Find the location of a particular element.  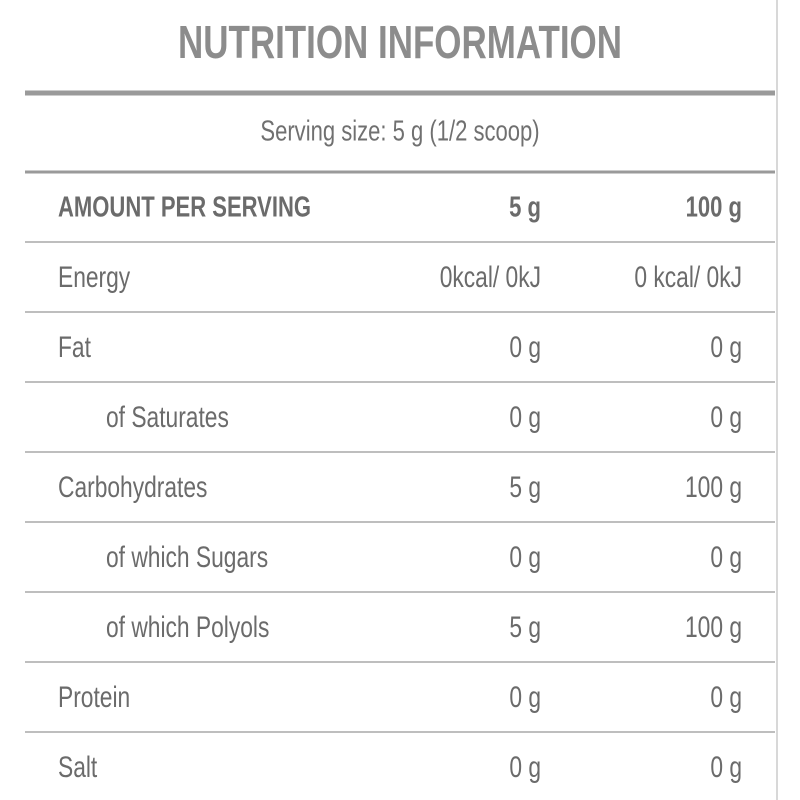

nutrient-label: of which Polyols is located at coordinates (187, 627).